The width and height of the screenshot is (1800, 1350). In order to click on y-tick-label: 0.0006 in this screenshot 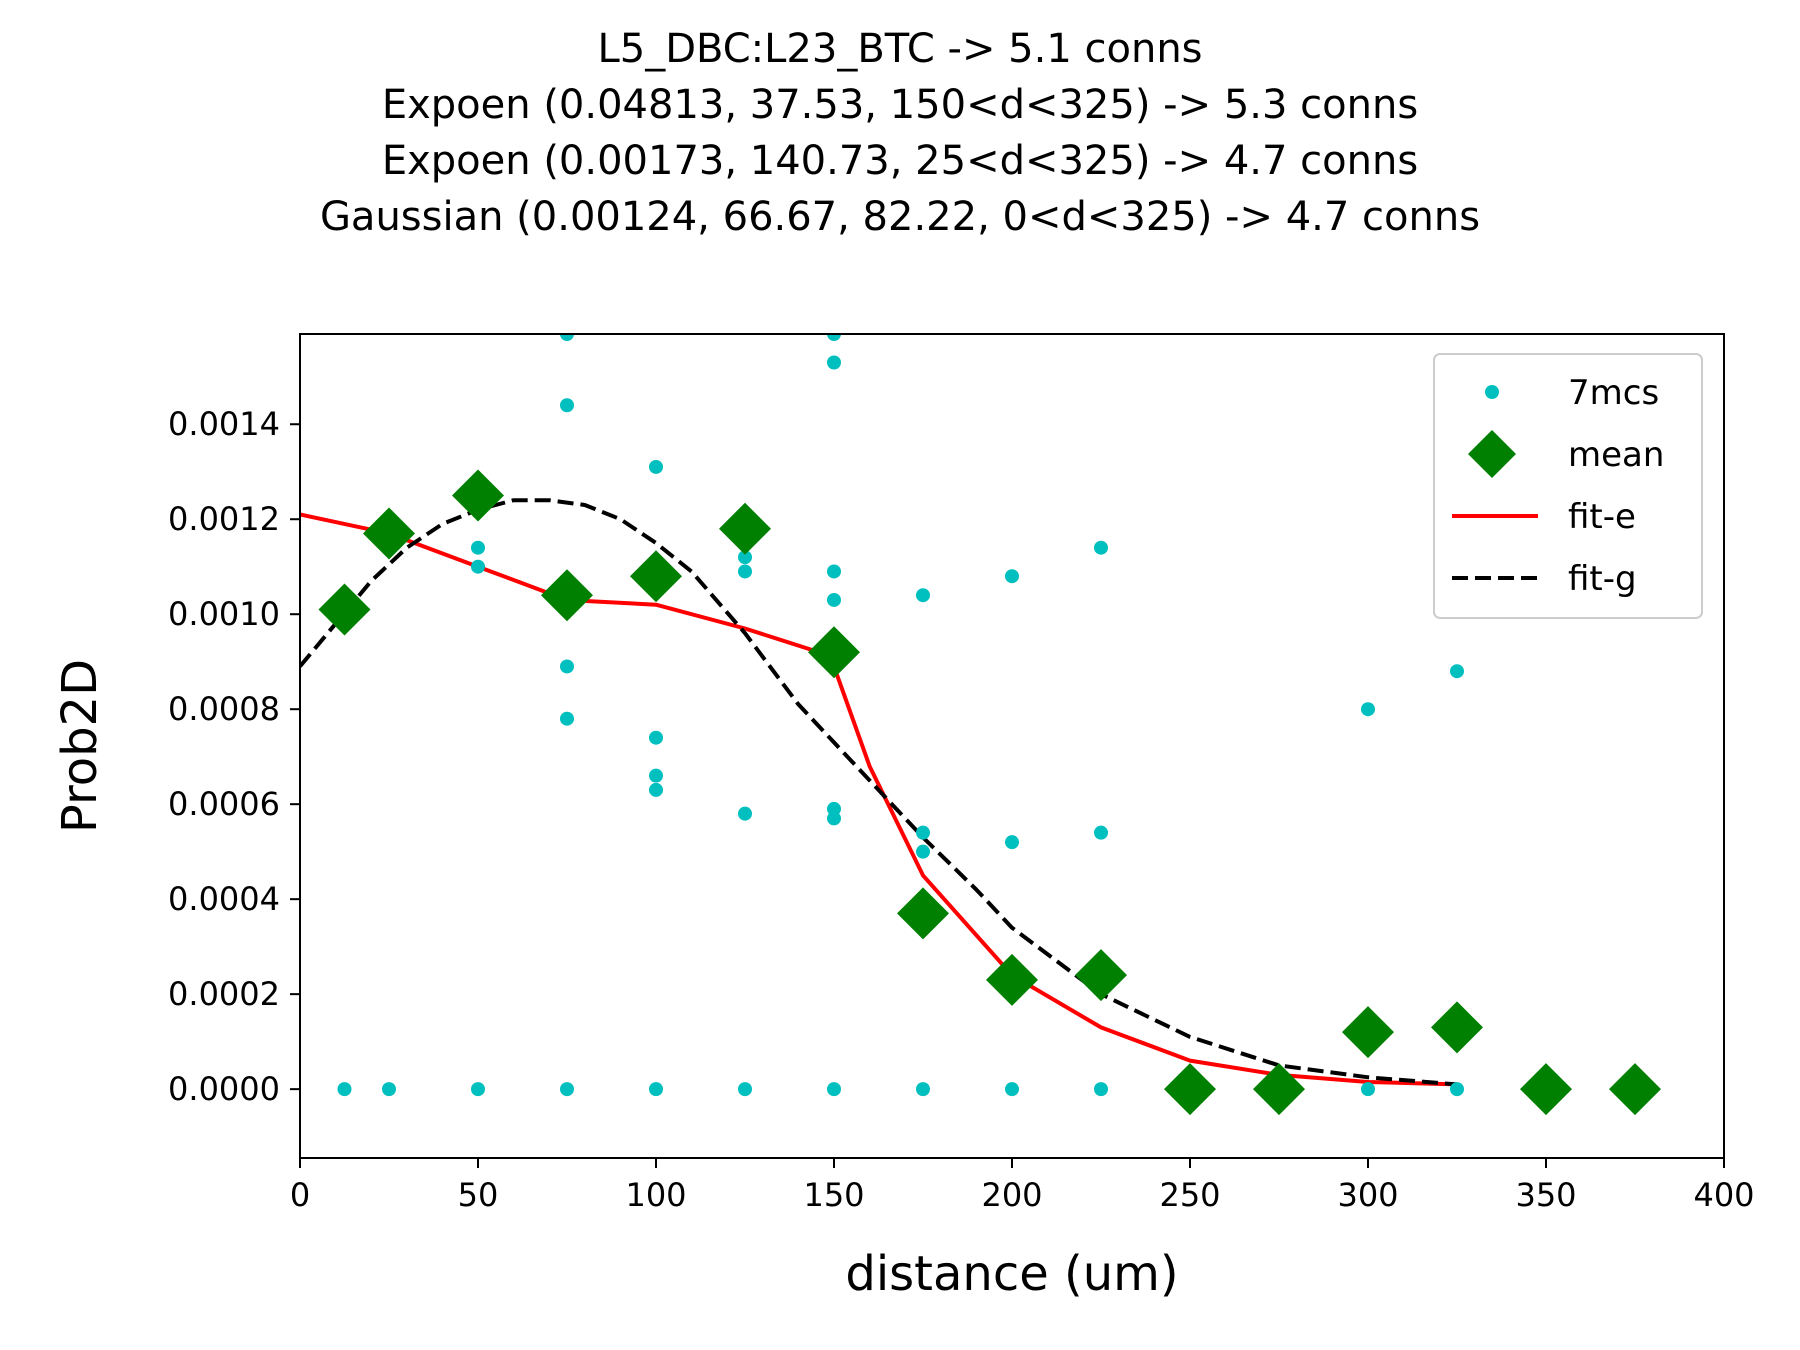, I will do `click(224, 804)`.